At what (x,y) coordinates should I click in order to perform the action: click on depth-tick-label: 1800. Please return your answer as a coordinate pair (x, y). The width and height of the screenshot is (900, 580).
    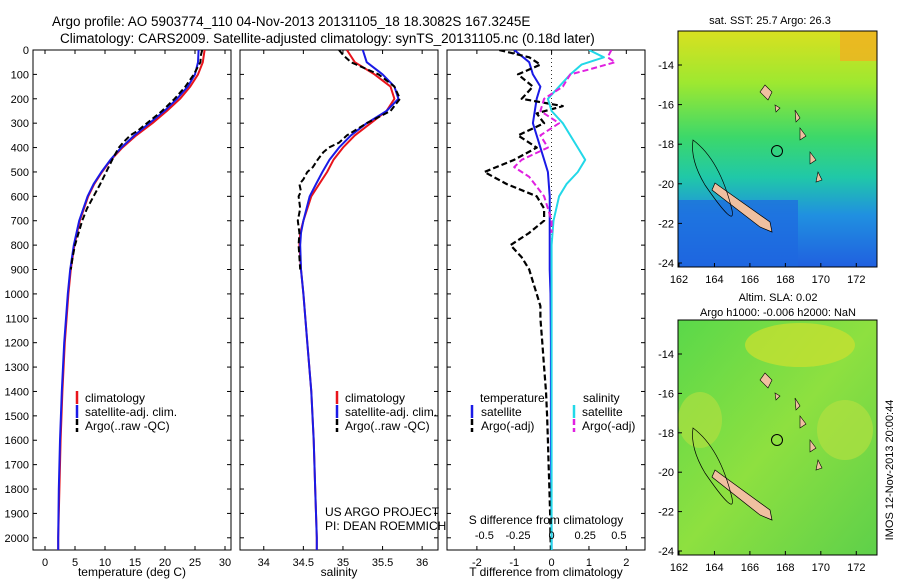
    Looking at the image, I should click on (17, 490).